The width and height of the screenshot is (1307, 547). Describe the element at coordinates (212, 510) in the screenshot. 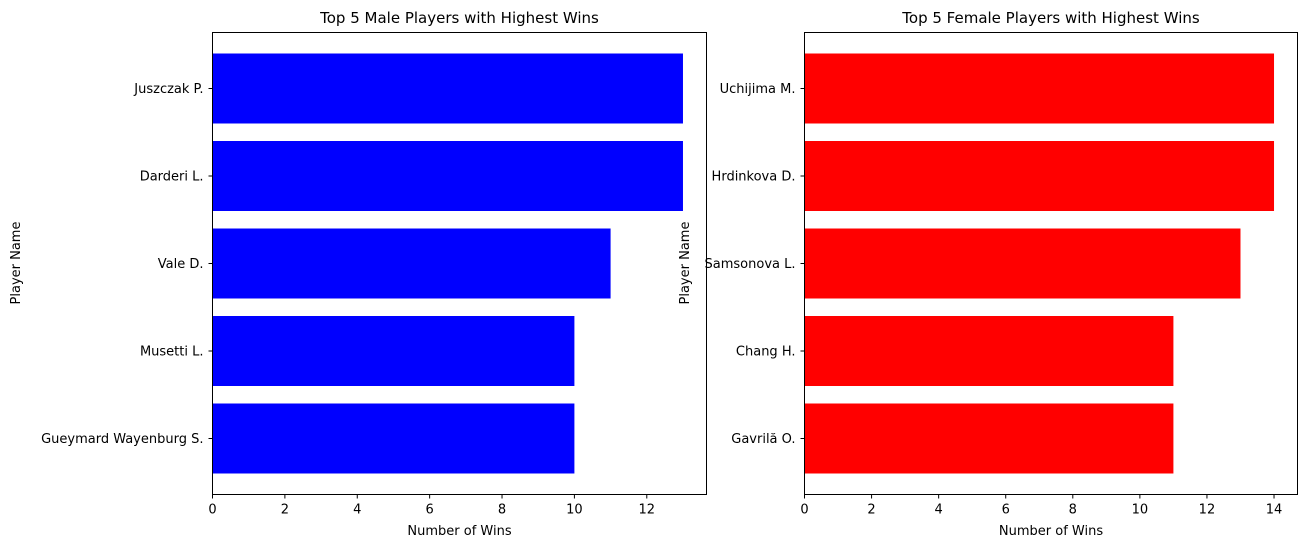

I see `male-x-tick-label: 0` at that location.